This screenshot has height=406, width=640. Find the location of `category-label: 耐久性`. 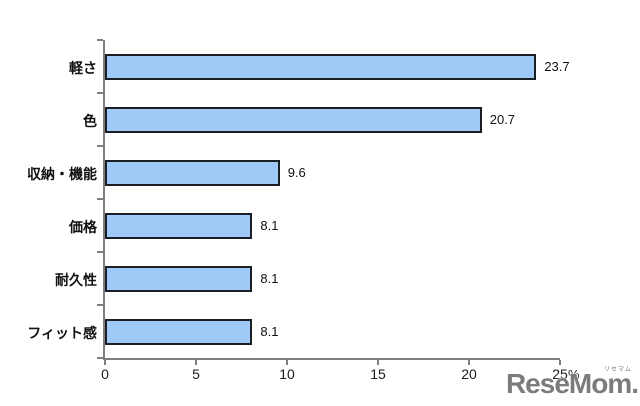

category-label: 耐久性 is located at coordinates (76, 279).